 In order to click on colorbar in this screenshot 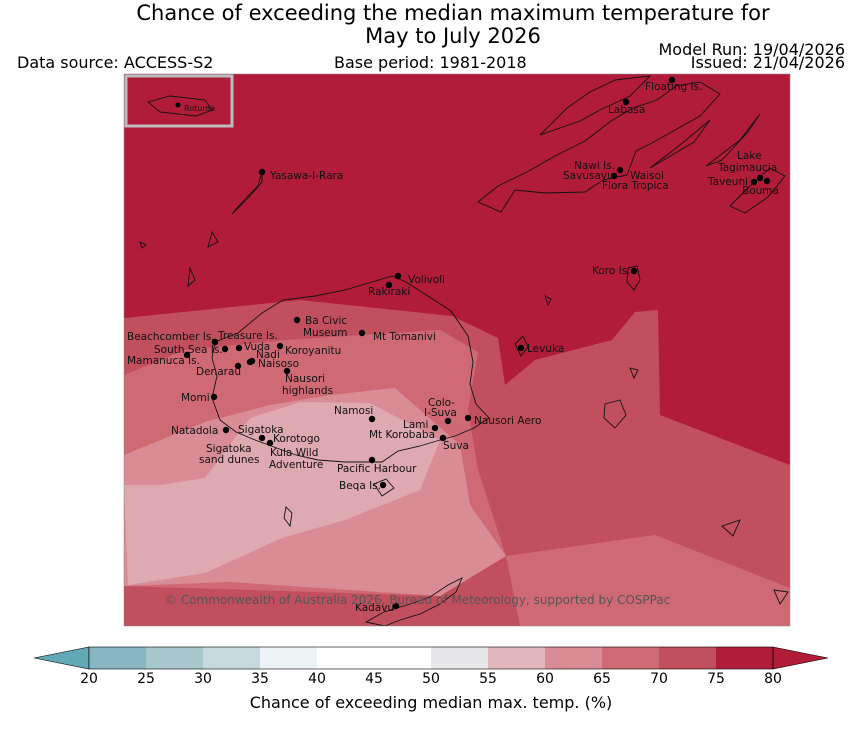, I will do `click(431, 658)`.